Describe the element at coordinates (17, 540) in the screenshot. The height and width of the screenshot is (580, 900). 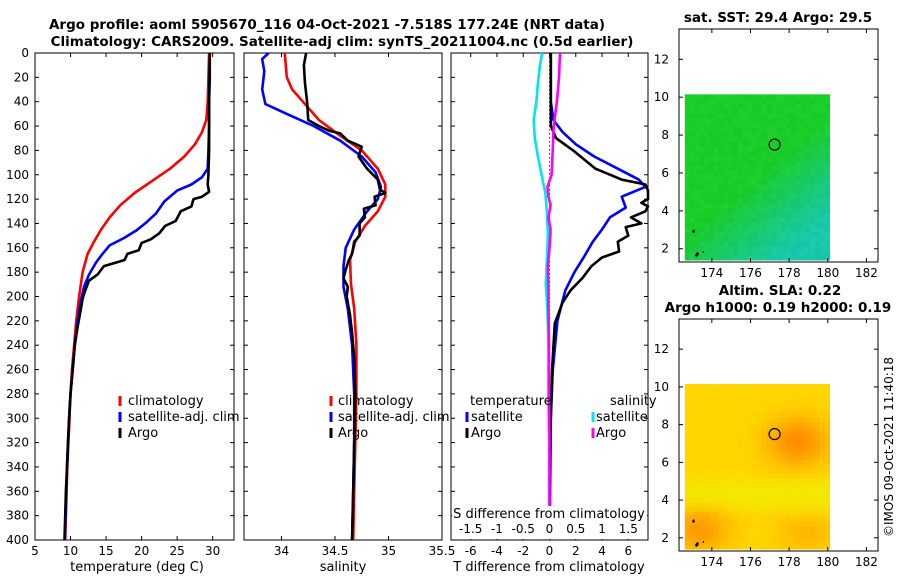
I see `y-tick-label: 400` at that location.